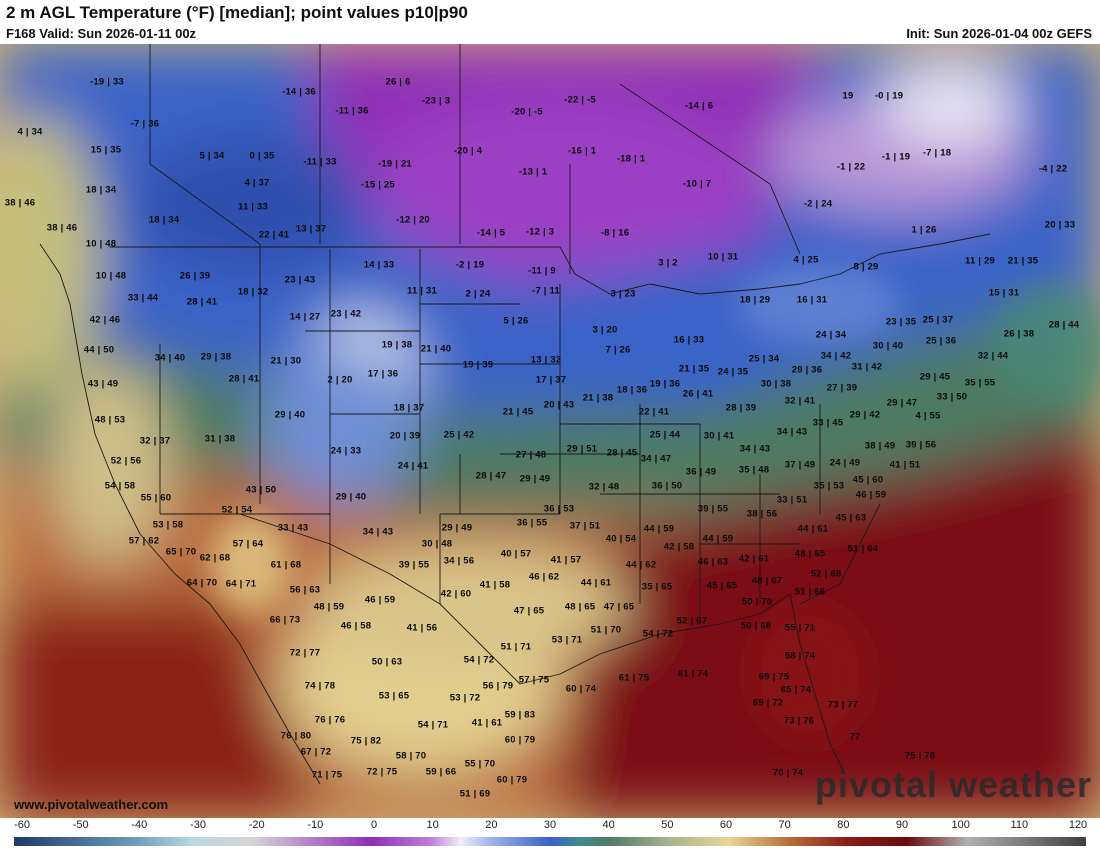 This screenshot has height=850, width=1100. I want to click on point-value: 39 | 56, so click(921, 445).